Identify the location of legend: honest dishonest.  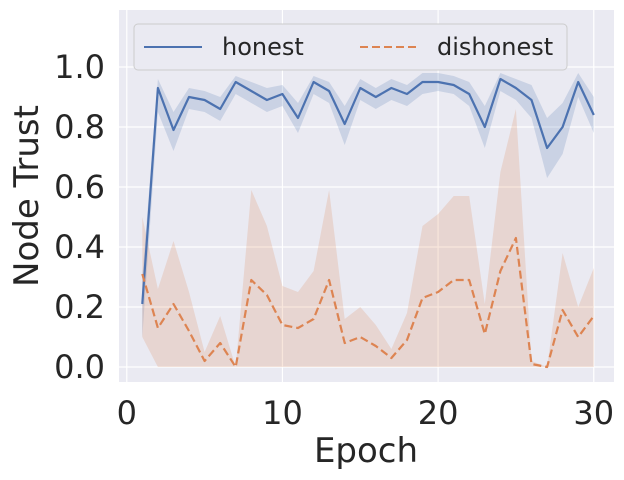
(350, 47).